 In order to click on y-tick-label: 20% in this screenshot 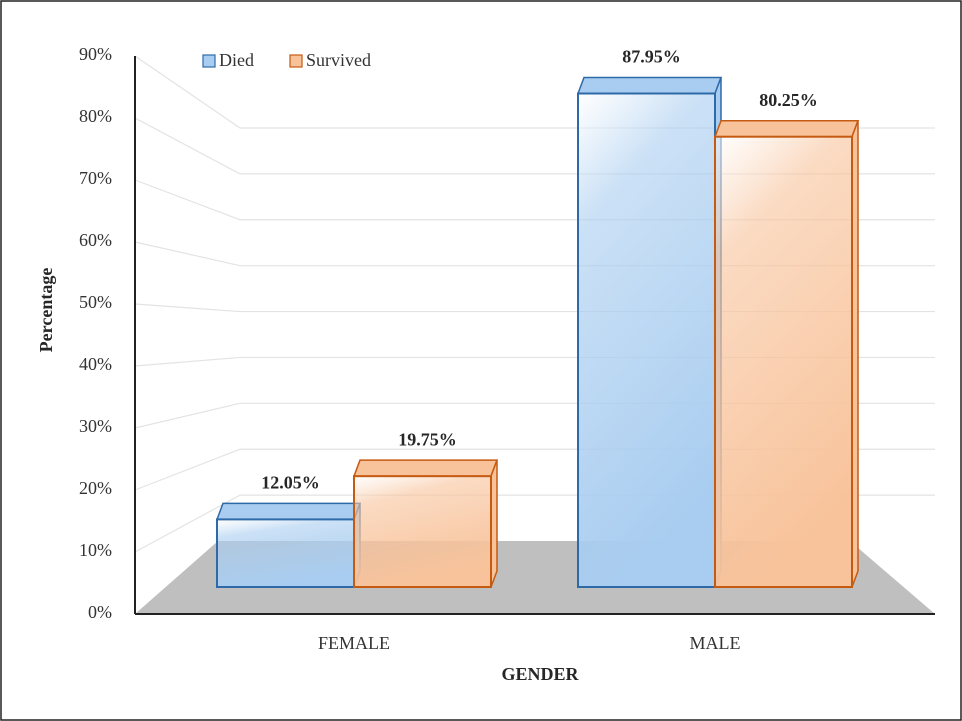, I will do `click(95, 488)`.